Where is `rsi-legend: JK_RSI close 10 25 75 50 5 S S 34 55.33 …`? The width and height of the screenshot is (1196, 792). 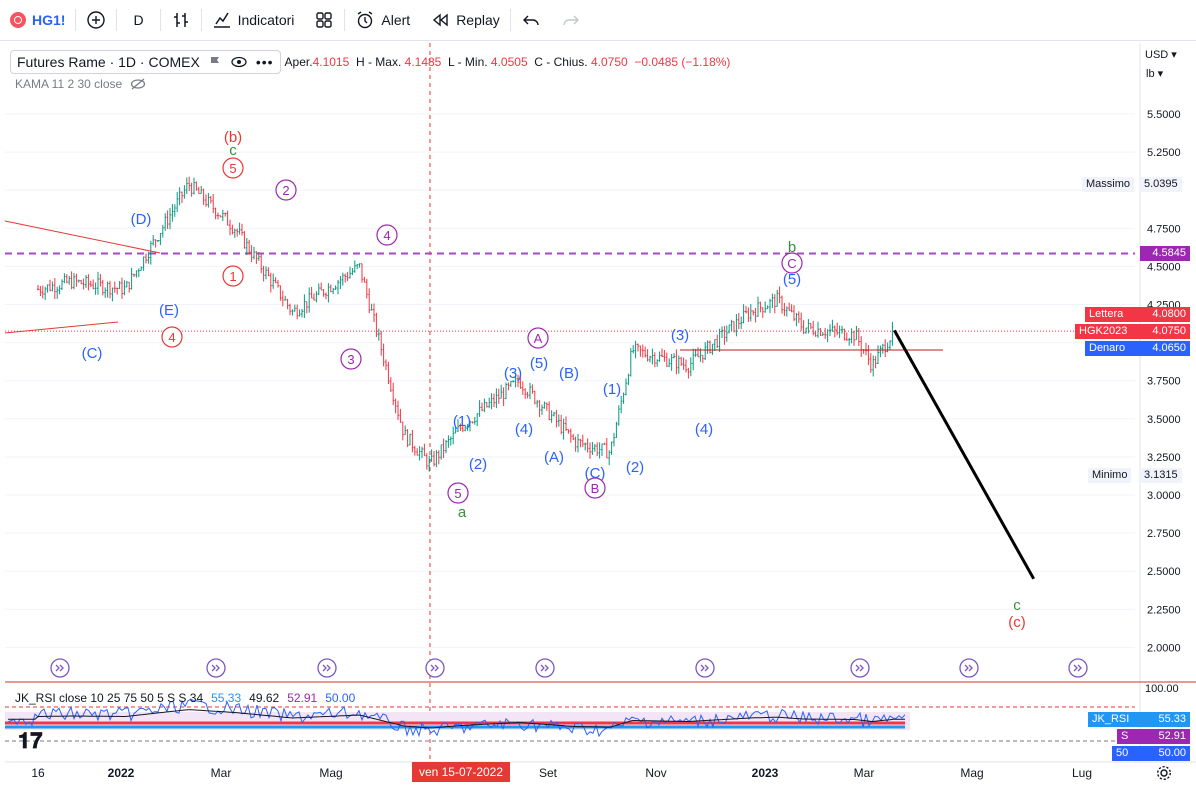 rsi-legend: JK_RSI close 10 25 75 50 5 S S 34 55.33 … is located at coordinates (185, 698).